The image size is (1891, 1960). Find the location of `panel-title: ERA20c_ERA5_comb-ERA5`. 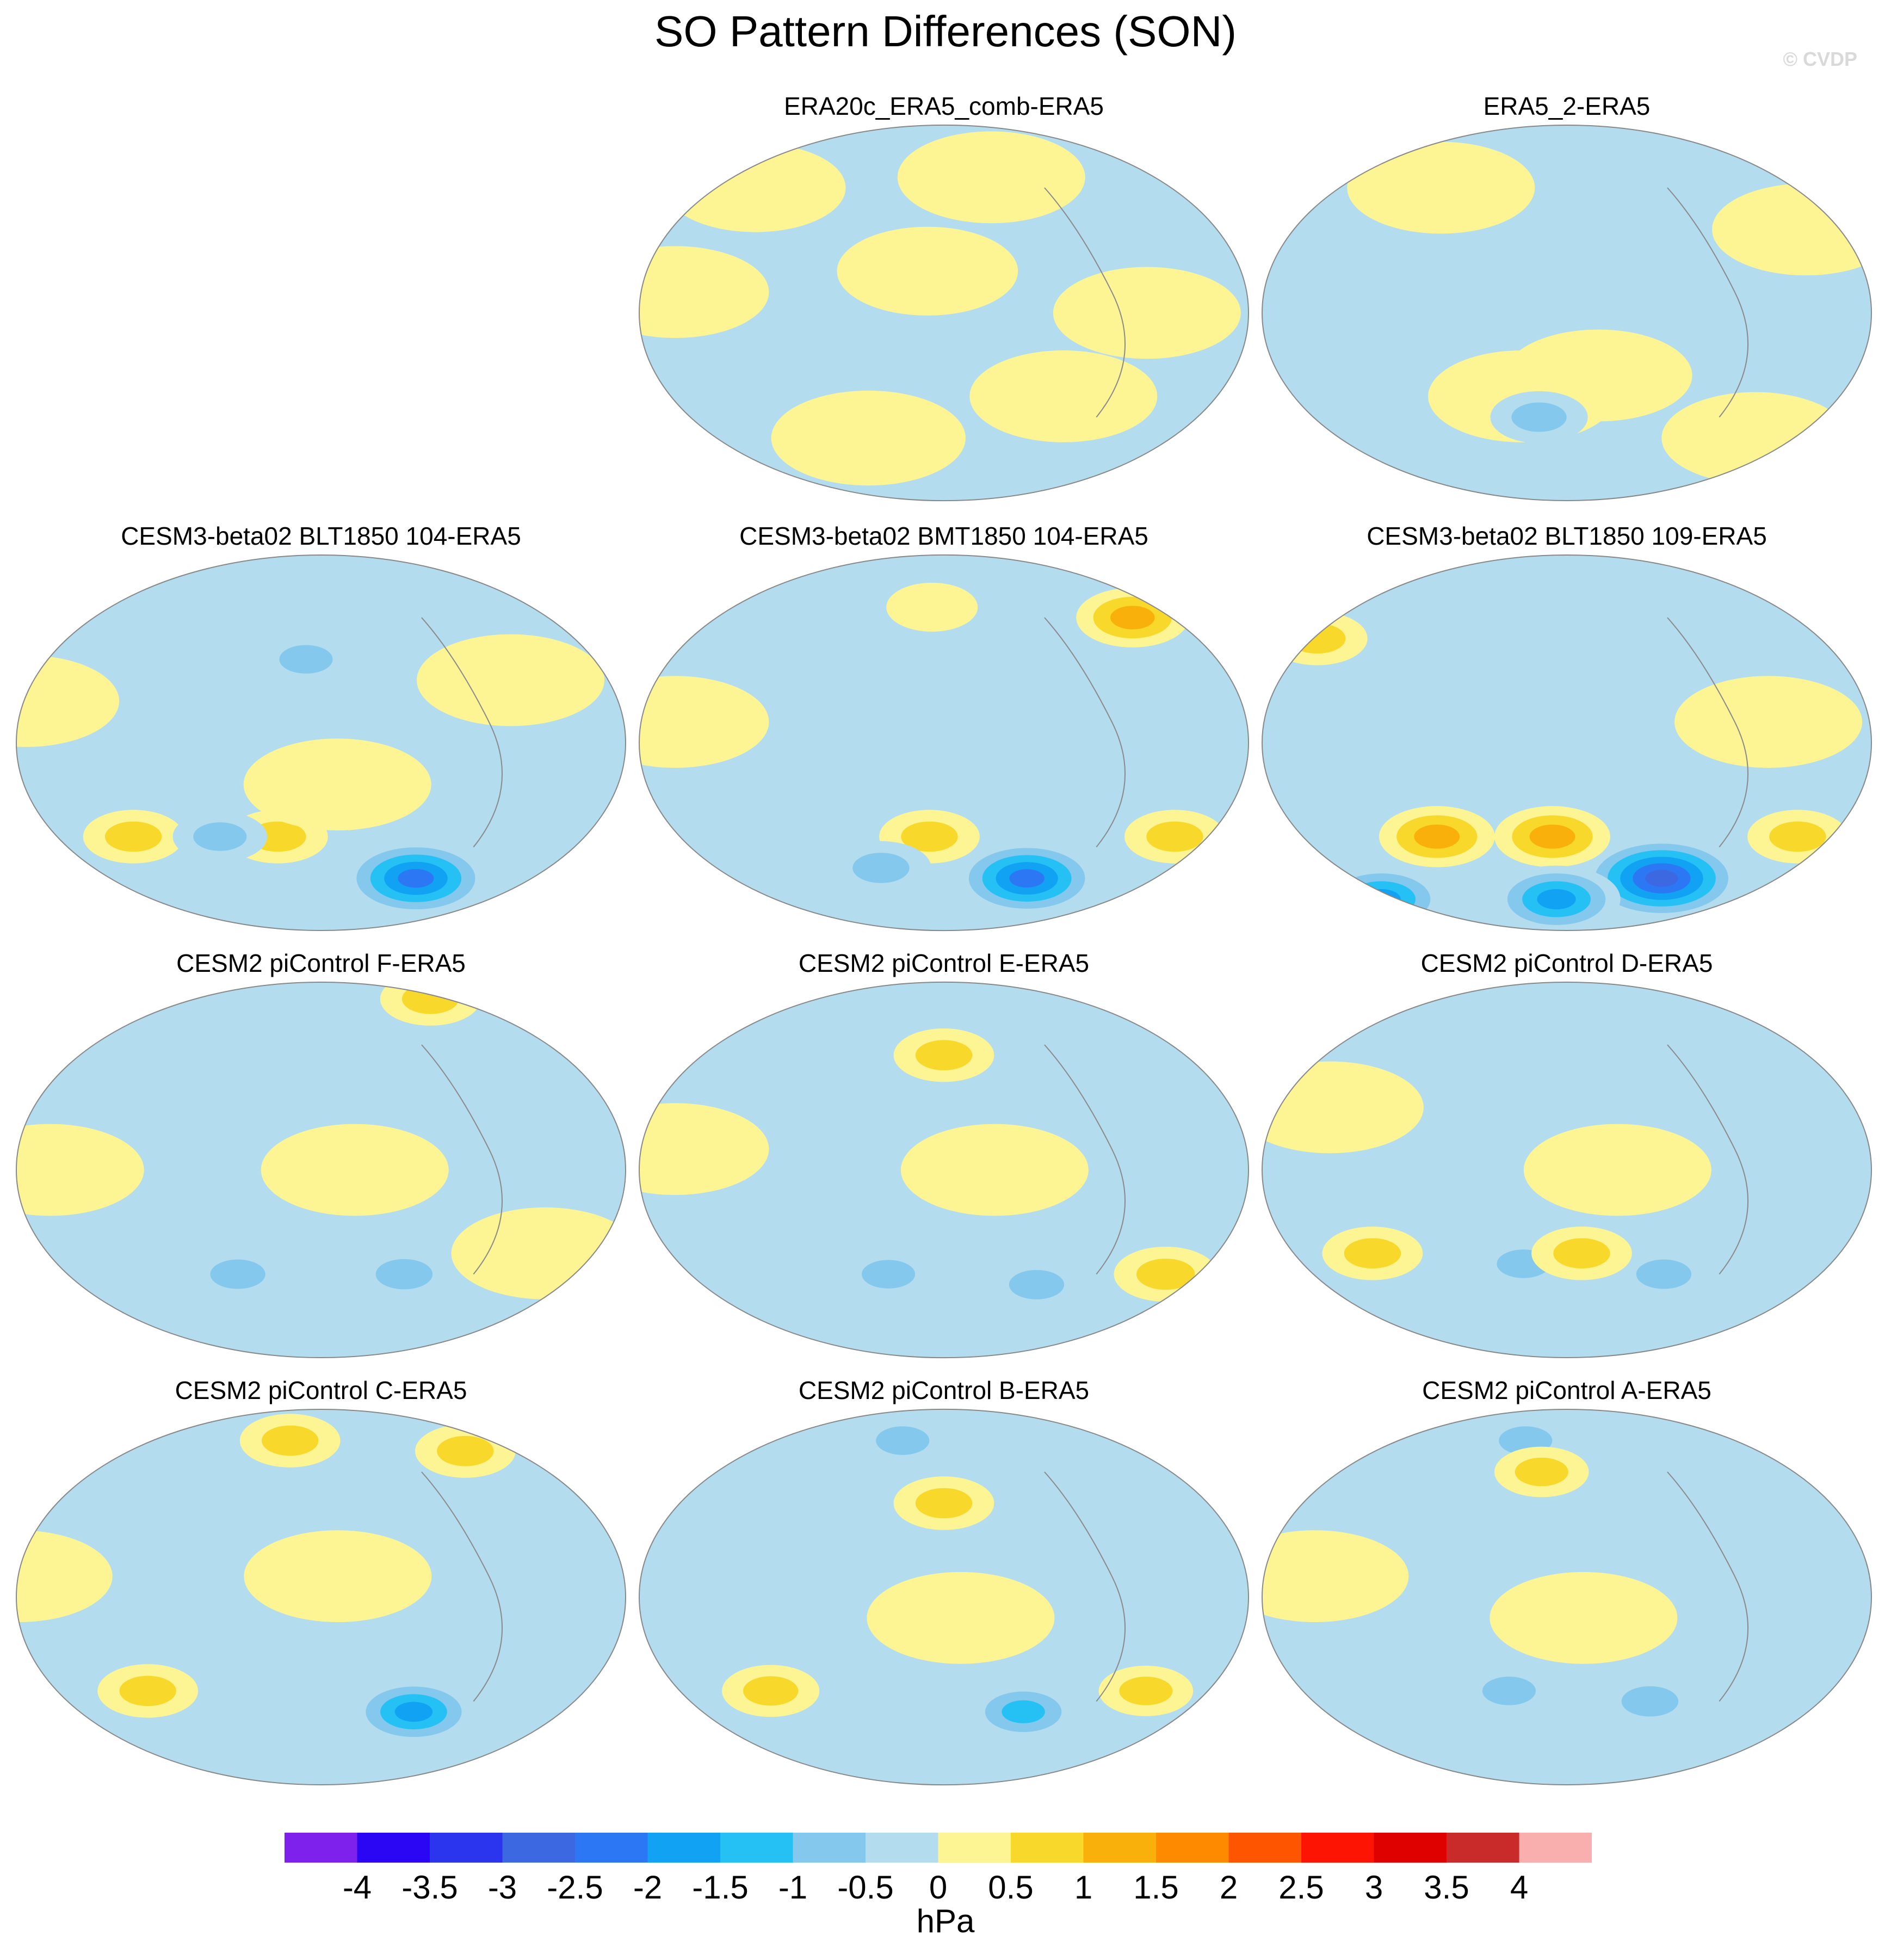

panel-title: ERA20c_ERA5_comb-ERA5 is located at coordinates (943, 106).